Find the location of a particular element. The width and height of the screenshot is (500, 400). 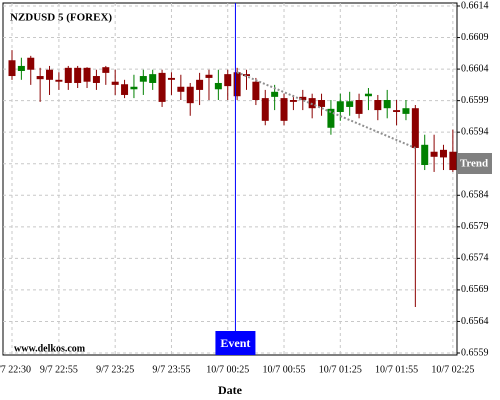

x-tick-label: 10/7 00:55 is located at coordinates (283, 369).